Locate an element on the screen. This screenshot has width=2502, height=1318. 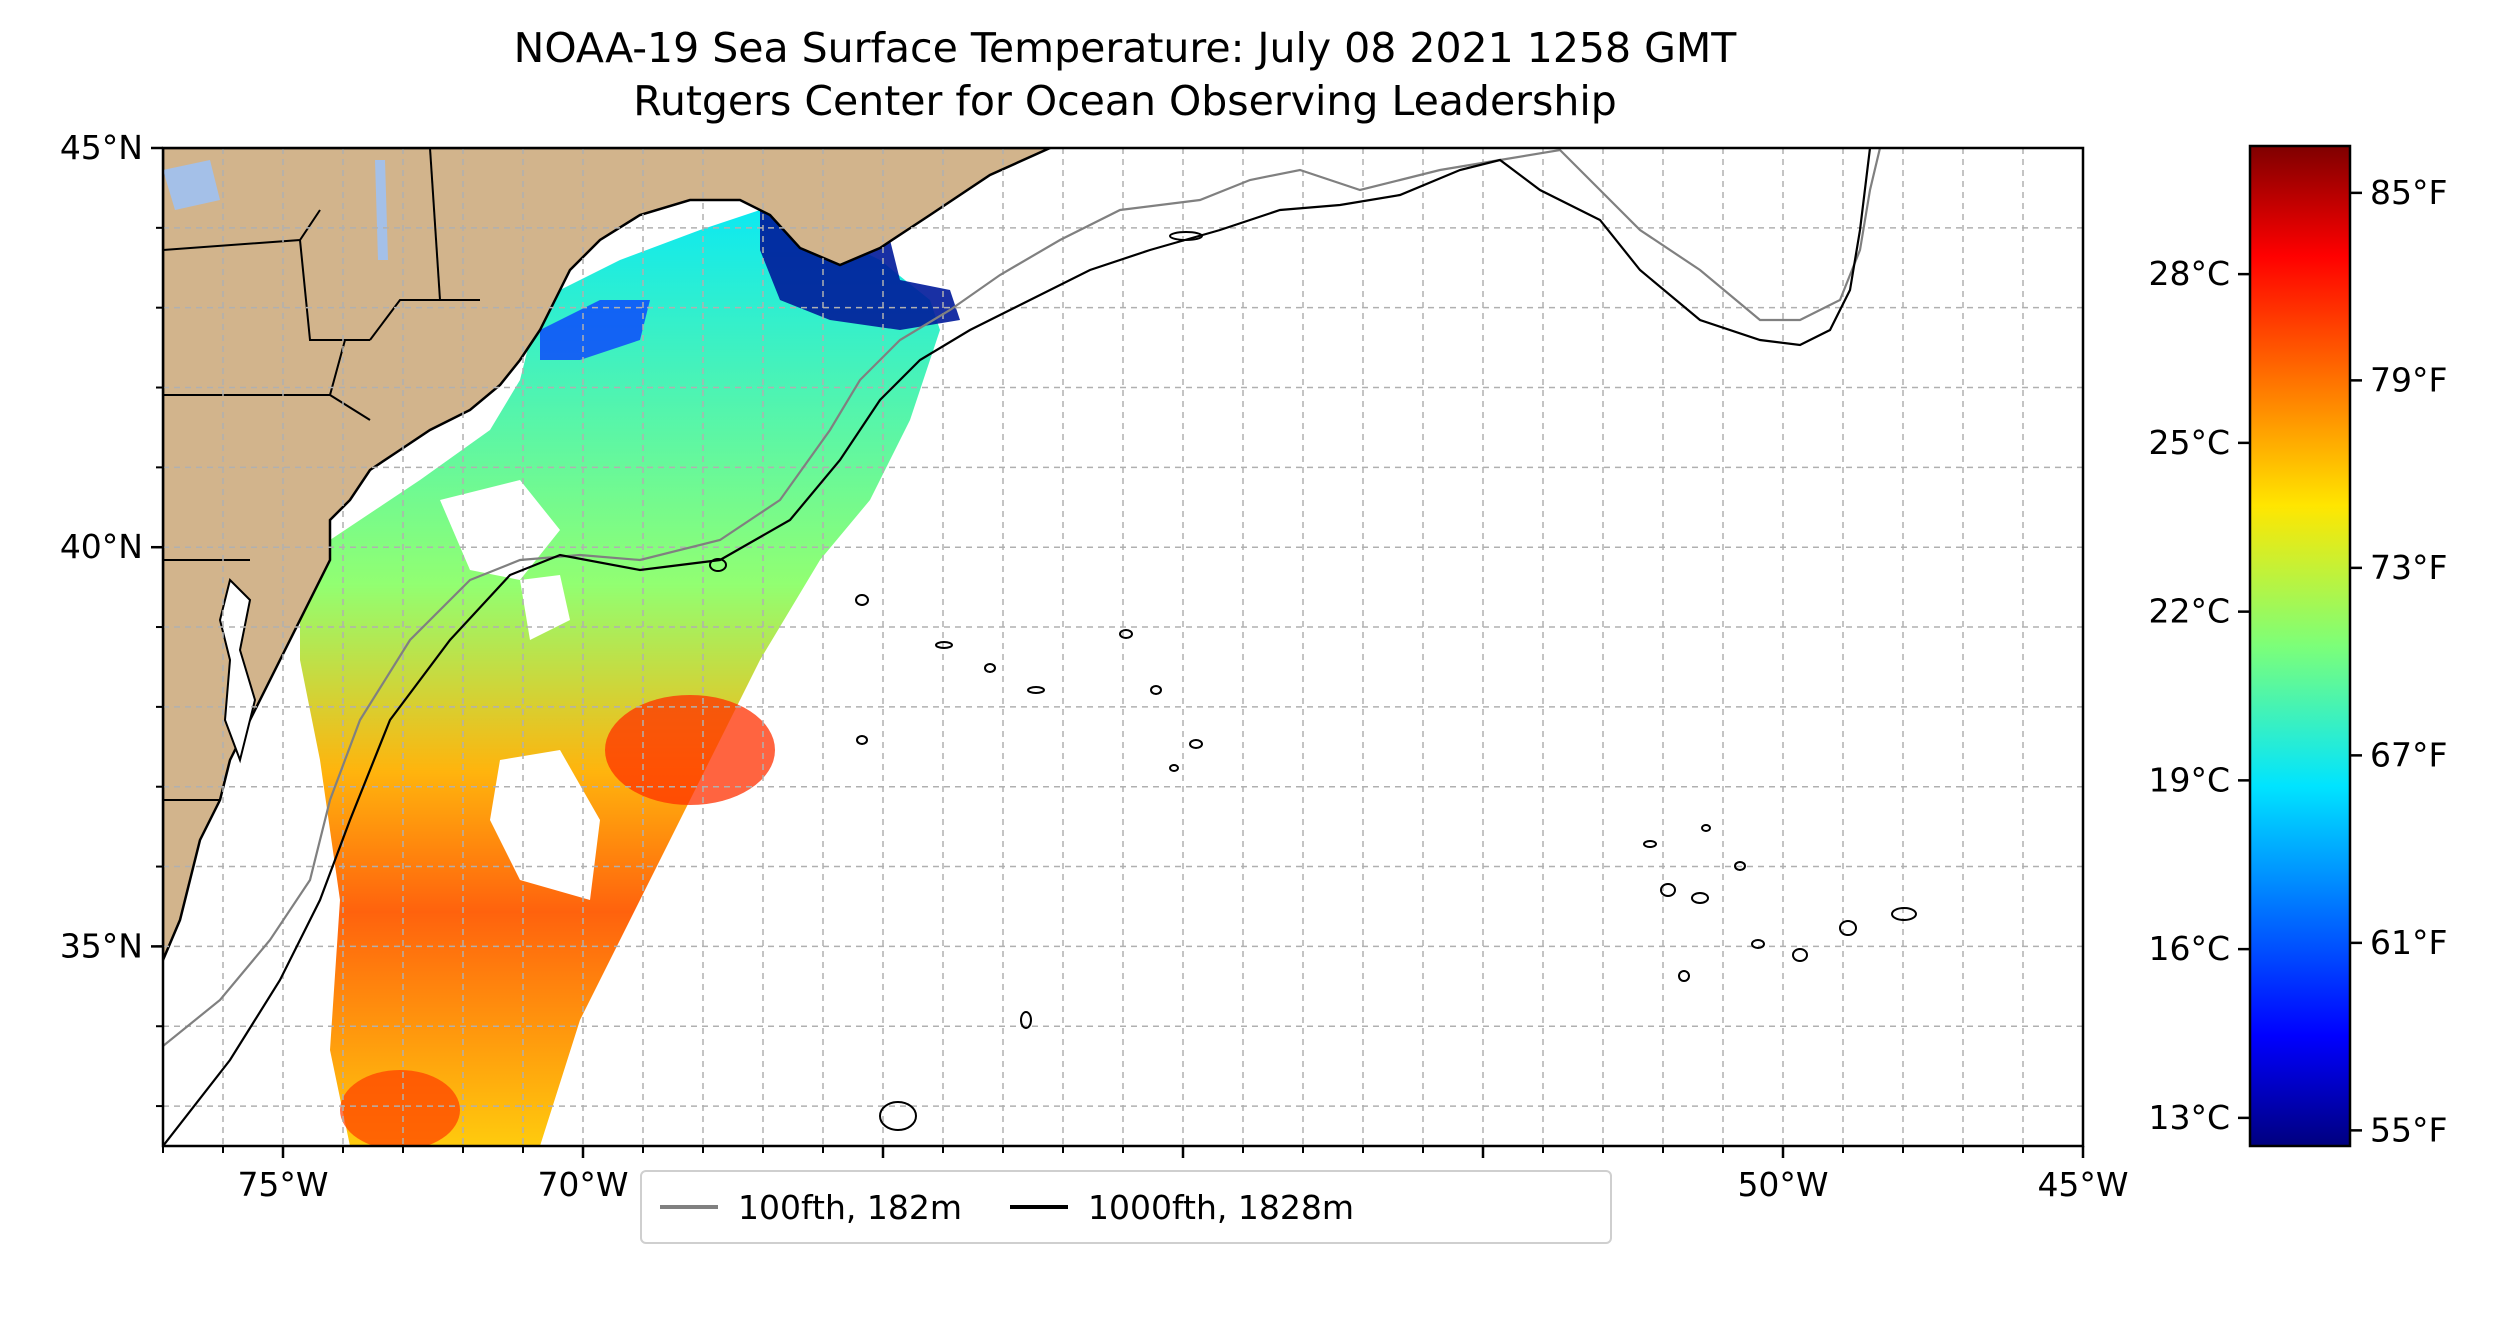
colorbar-celsius-label: 16°C is located at coordinates (2189, 948).